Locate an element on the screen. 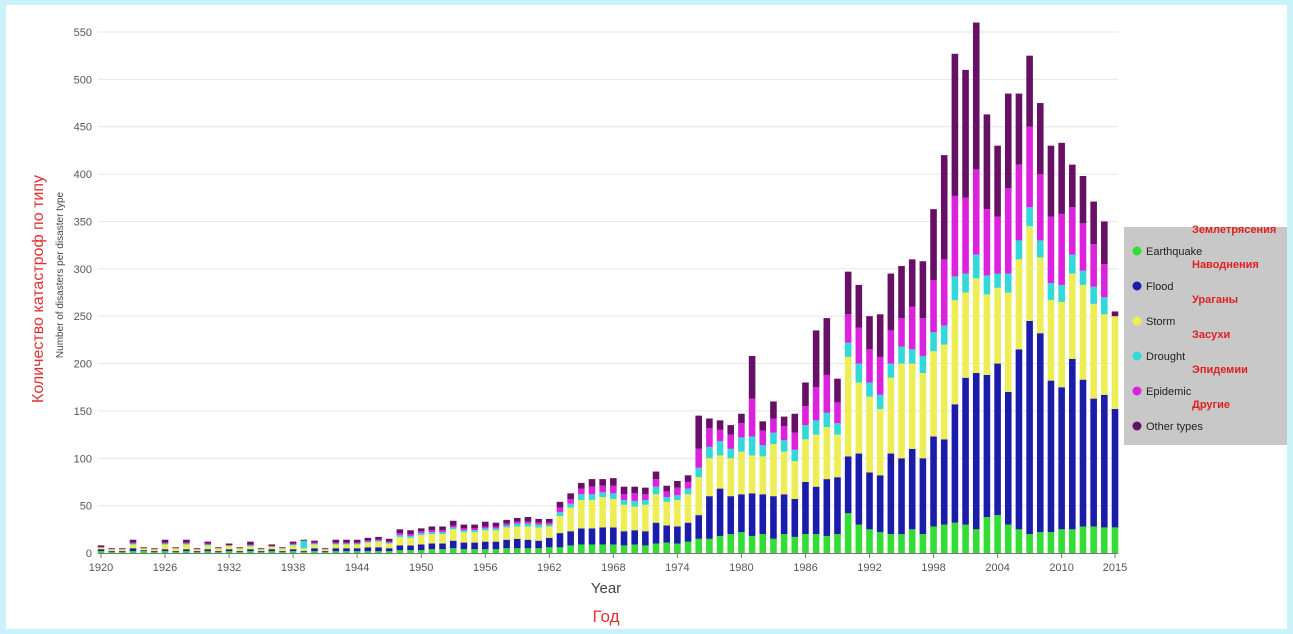  y-axis-label-ru: Количество катастроф по типу is located at coordinates (38, 289).